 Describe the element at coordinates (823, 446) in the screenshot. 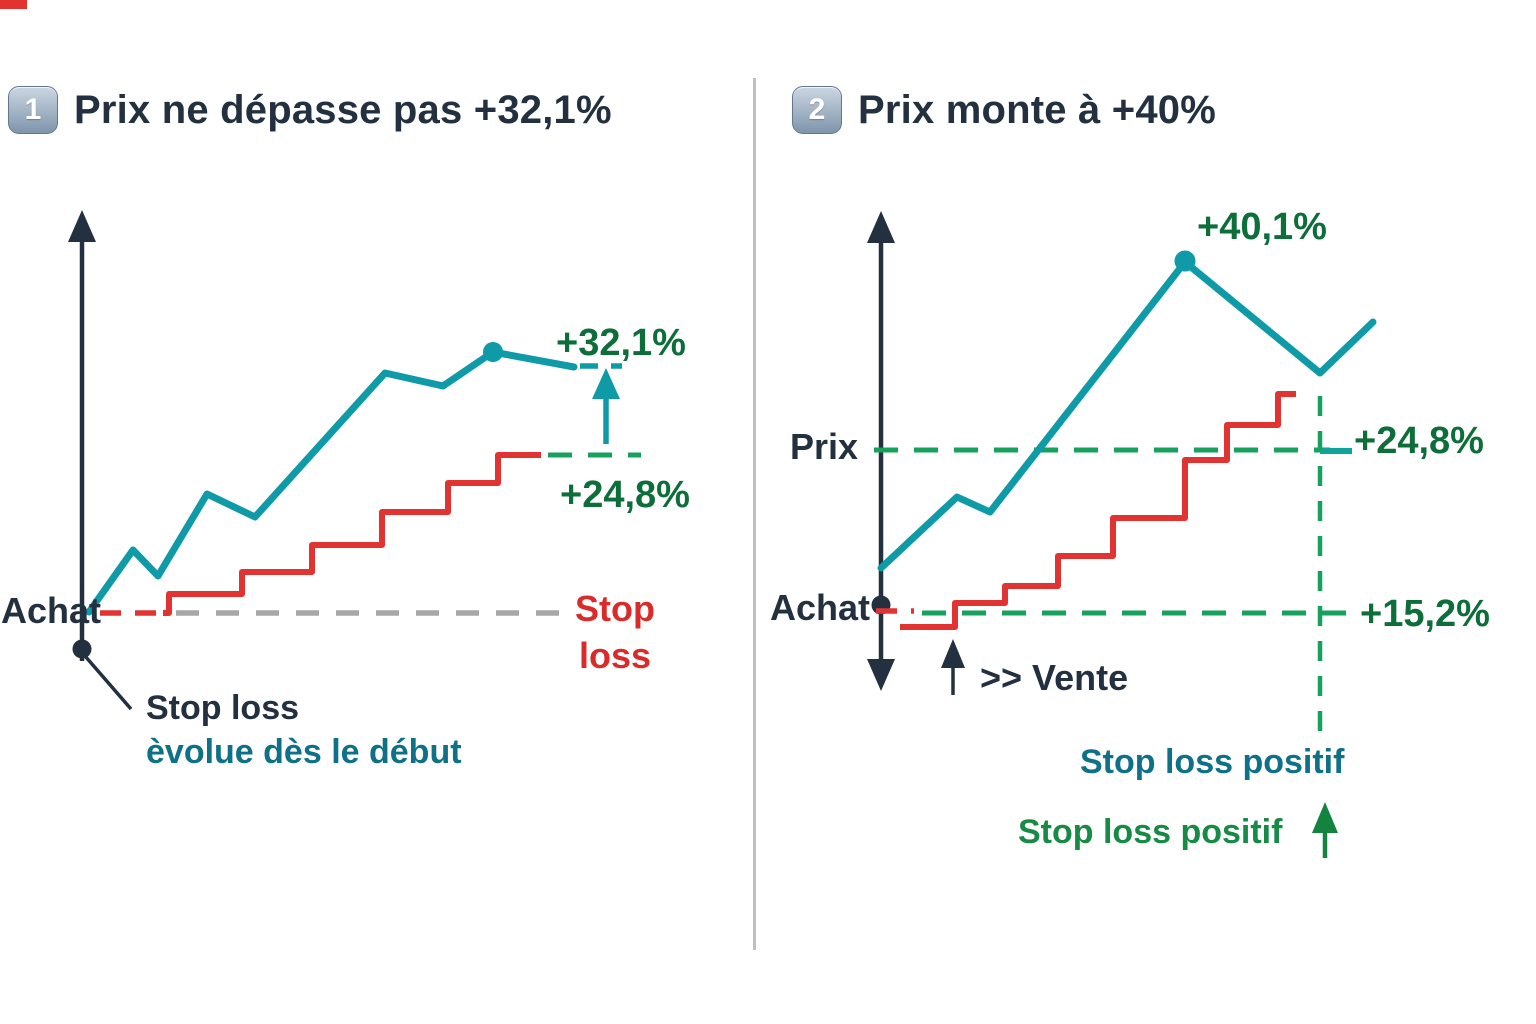

I see `right-prix-label: Prix` at that location.